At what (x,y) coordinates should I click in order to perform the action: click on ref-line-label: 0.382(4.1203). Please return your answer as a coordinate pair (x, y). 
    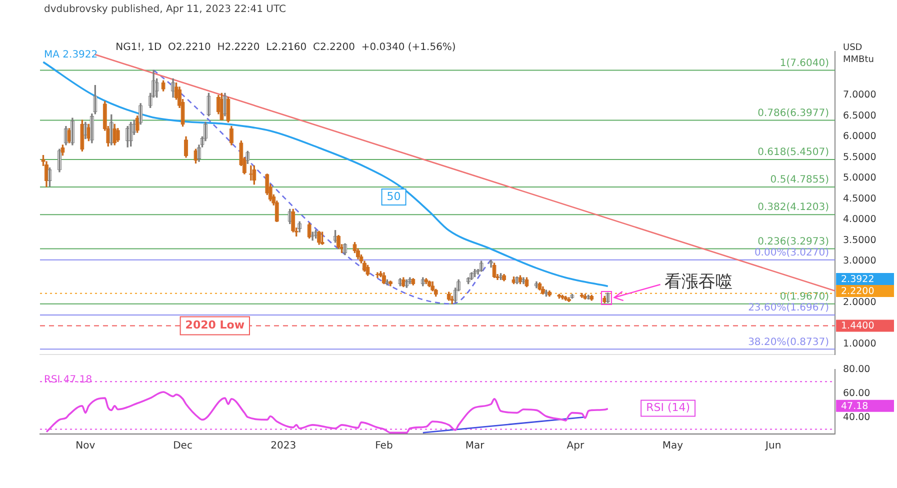
    Looking at the image, I should click on (794, 208).